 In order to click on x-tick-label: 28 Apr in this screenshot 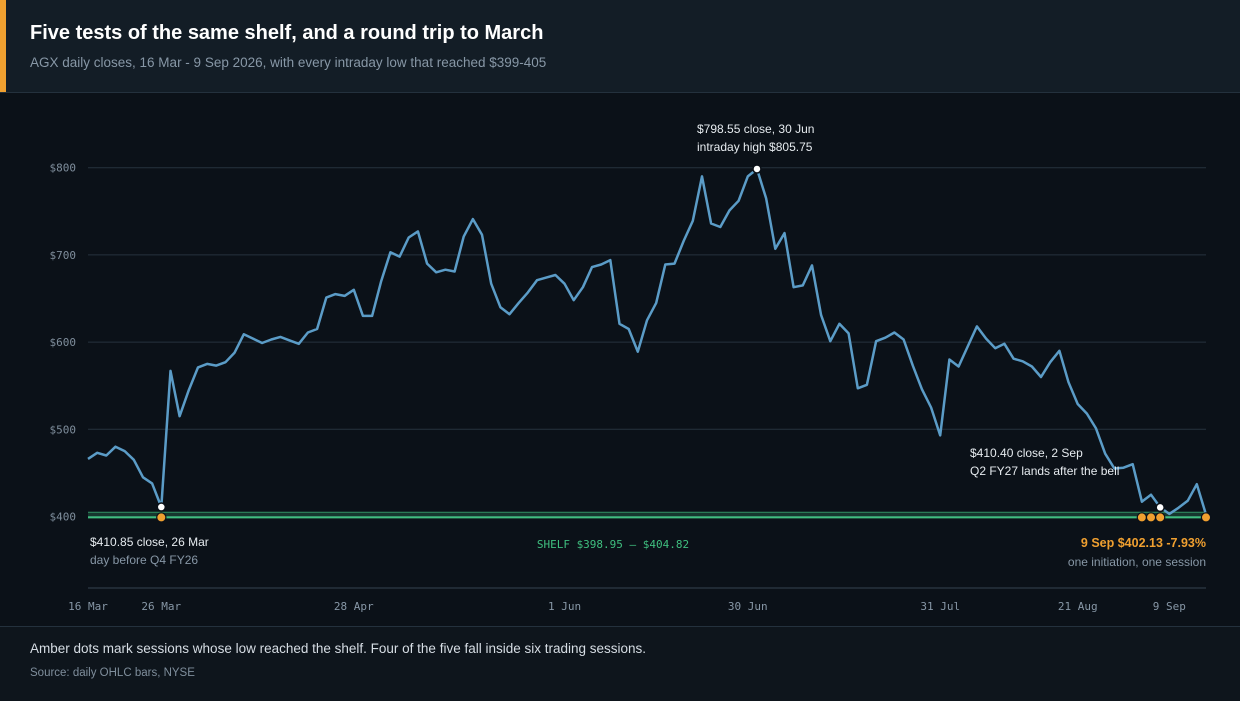, I will do `click(354, 606)`.